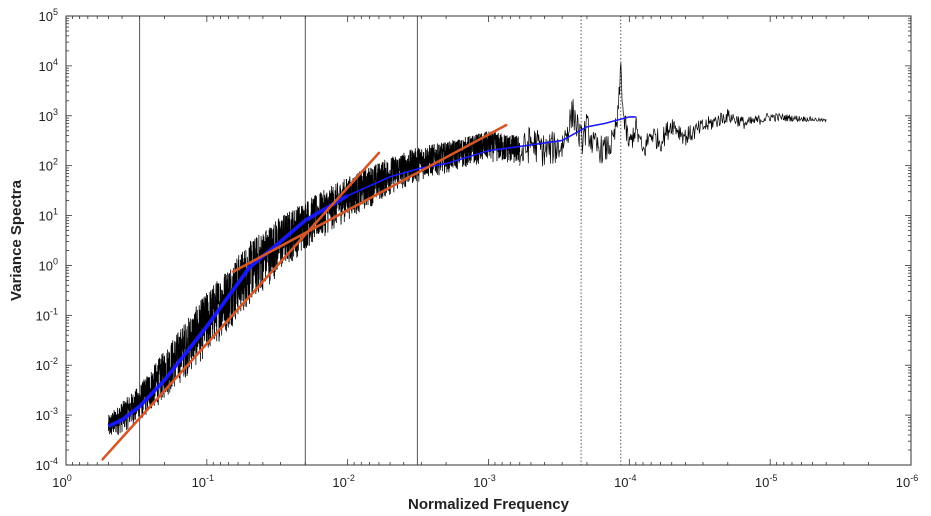 This screenshot has width=931, height=516. Describe the element at coordinates (47, 414) in the screenshot. I see `y-tick-label: 10⁻³` at that location.